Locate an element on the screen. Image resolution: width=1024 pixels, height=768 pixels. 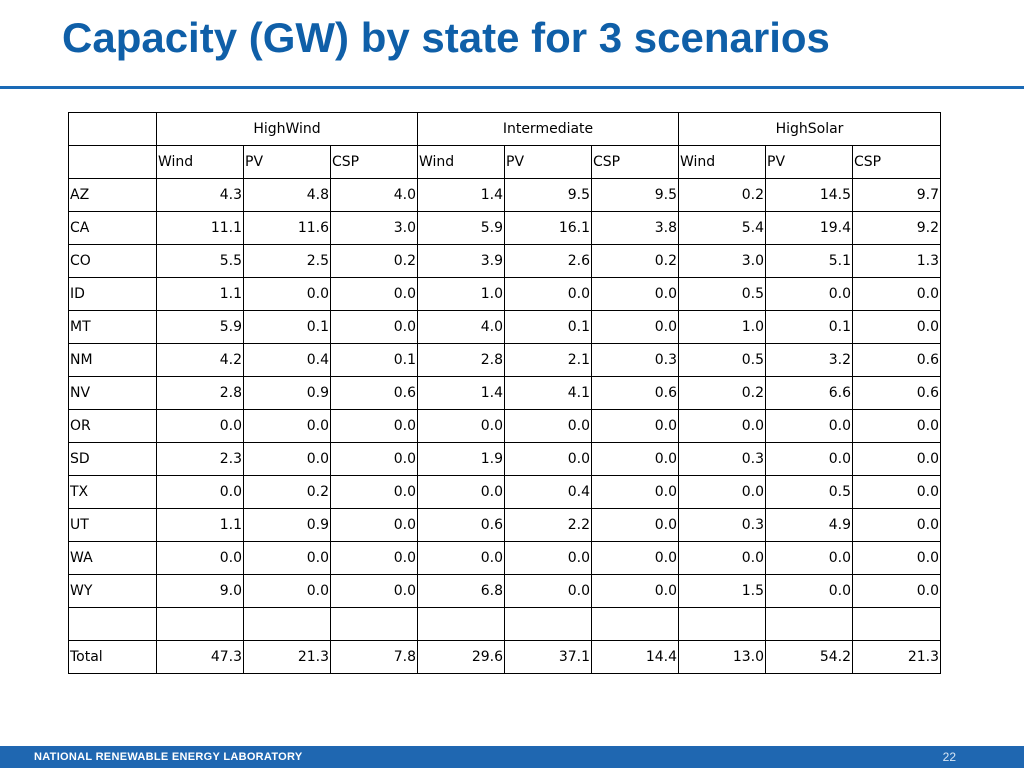
table-row: CO 5.5 2.5 0.2 3.9 2.6 0.2 3.0 5.1 1.3 is located at coordinates (504, 261).